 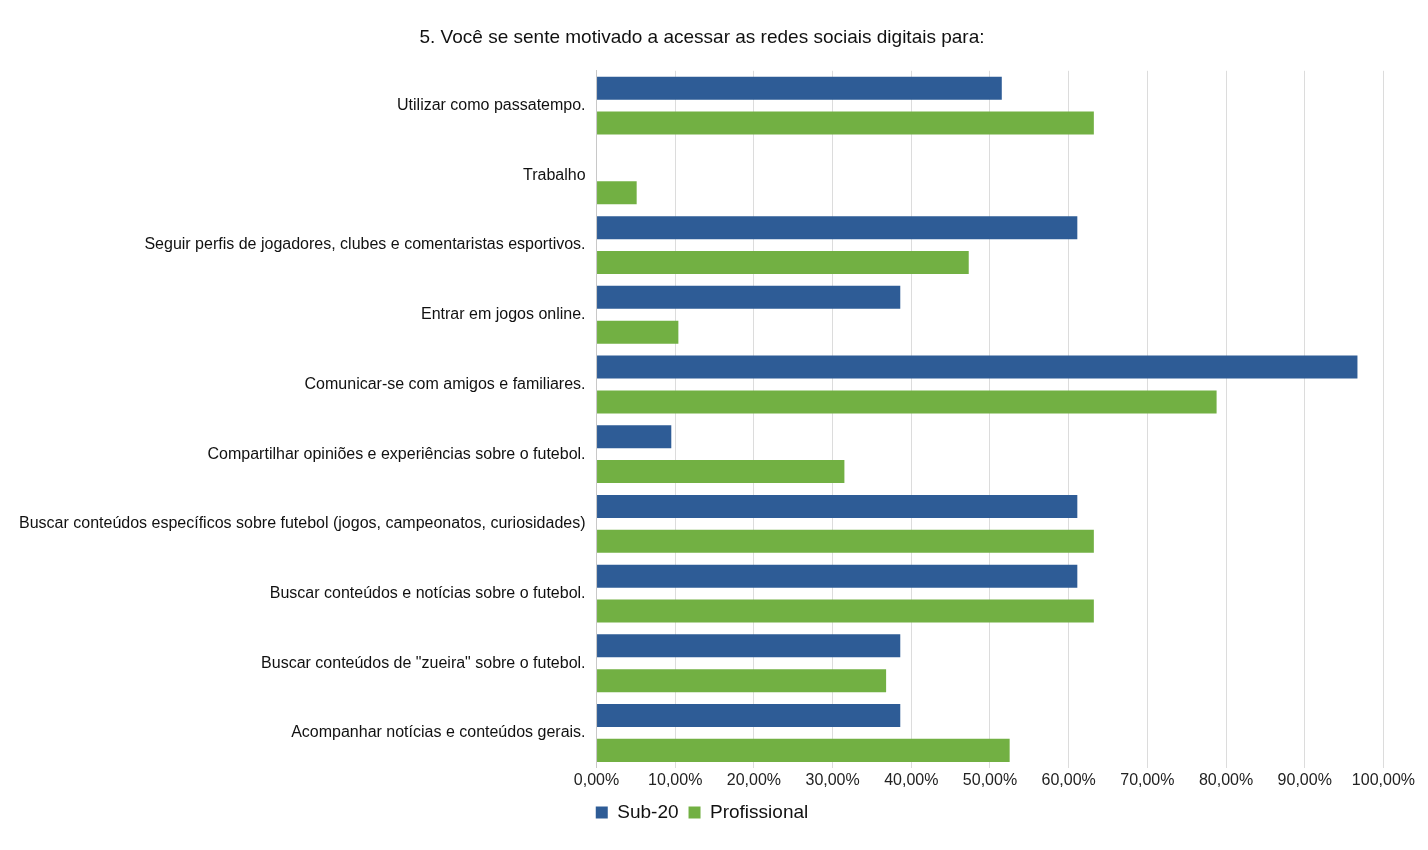 What do you see at coordinates (427, 592) in the screenshot?
I see `y-tick-label: Buscar conteúdos e notícias sobre o futebol.` at bounding box center [427, 592].